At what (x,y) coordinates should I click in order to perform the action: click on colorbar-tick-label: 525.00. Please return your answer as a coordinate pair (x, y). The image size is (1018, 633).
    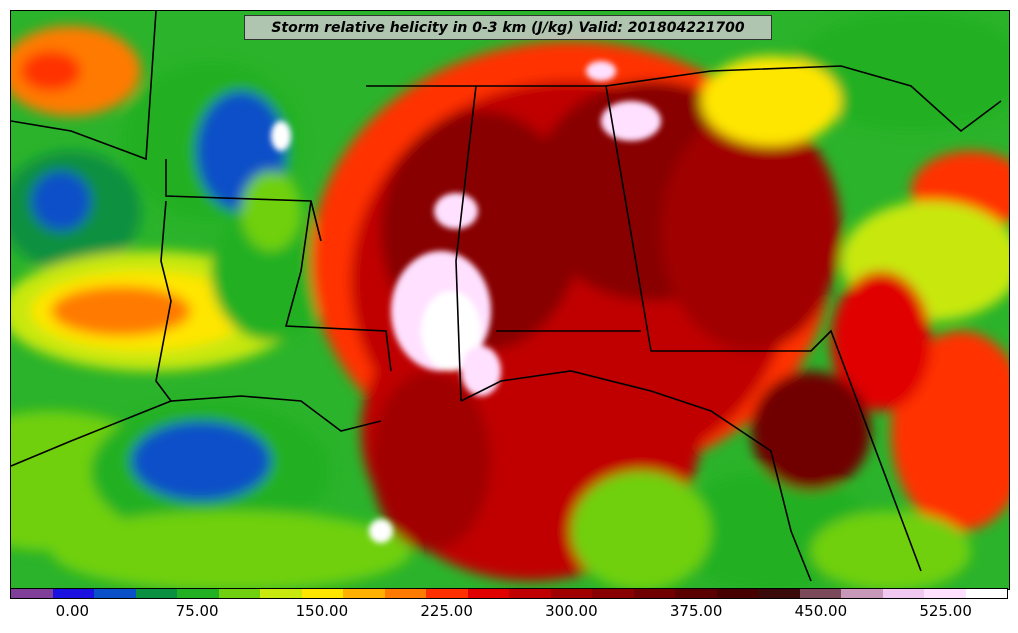
    Looking at the image, I should click on (945, 611).